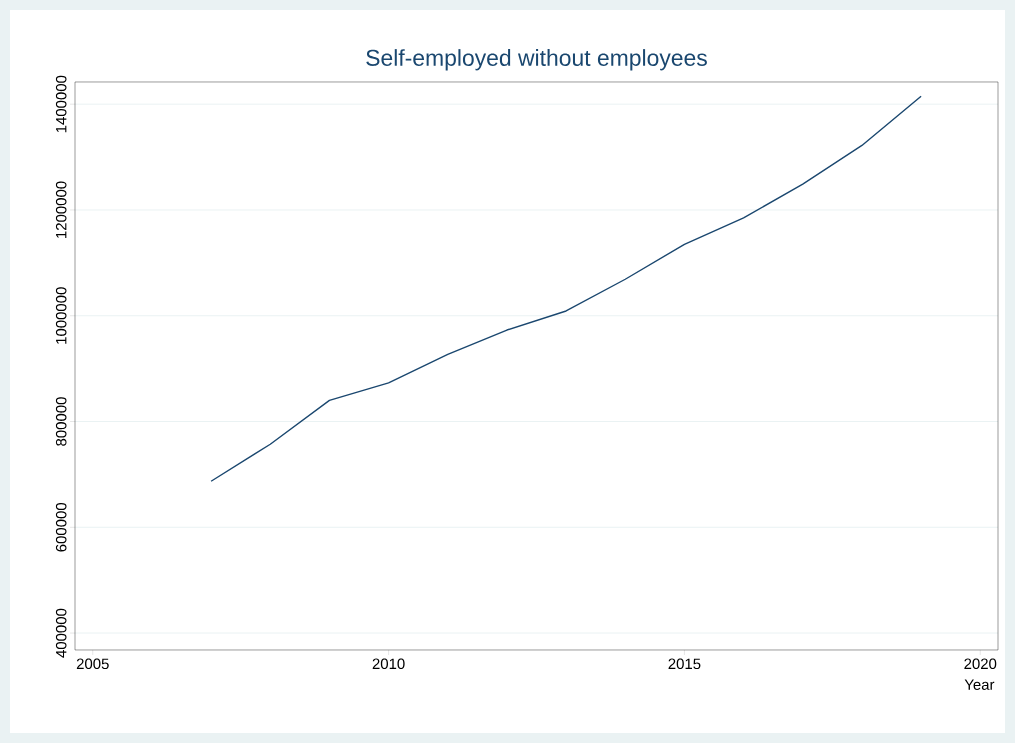  What do you see at coordinates (980, 664) in the screenshot?
I see `x-tick-label: 2020` at bounding box center [980, 664].